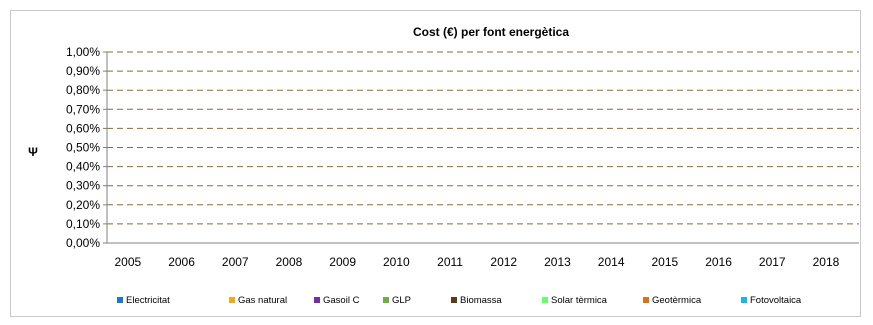 The height and width of the screenshot is (325, 873). Describe the element at coordinates (401, 300) in the screenshot. I see `legend-label: GLP` at that location.